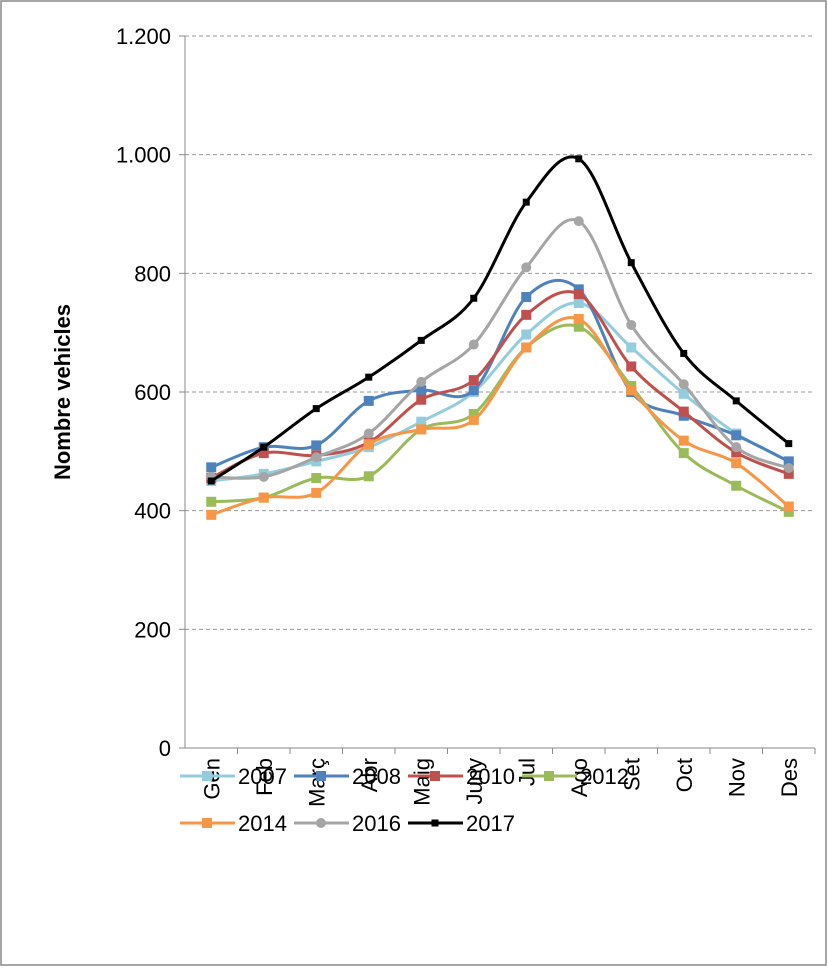 Image resolution: width=828 pixels, height=972 pixels. What do you see at coordinates (490, 776) in the screenshot?
I see `legend-label: 2010` at bounding box center [490, 776].